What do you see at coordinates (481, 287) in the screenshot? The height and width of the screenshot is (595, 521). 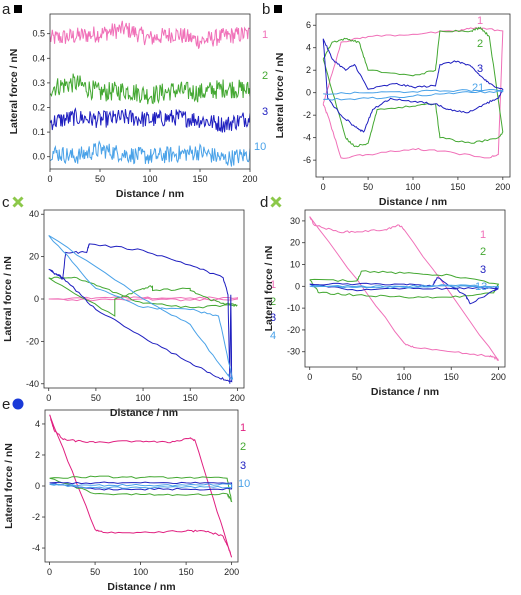 I see `legend-entry-13: 13` at bounding box center [481, 287].